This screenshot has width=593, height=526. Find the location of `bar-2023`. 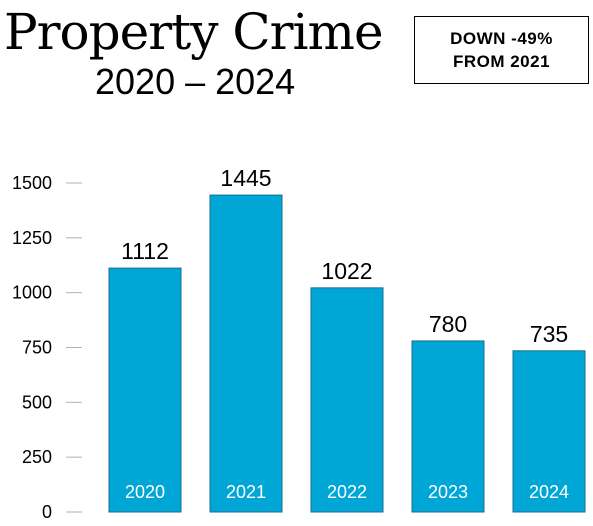

bar-2023 is located at coordinates (448, 426).